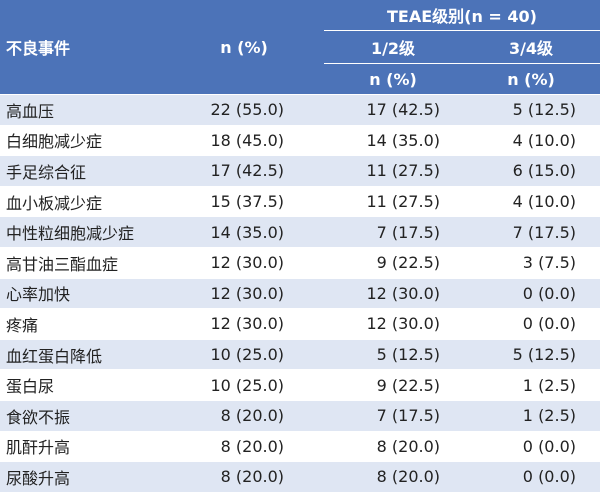 The height and width of the screenshot is (492, 600). What do you see at coordinates (82, 446) in the screenshot?
I see `event-cell: 肌酐升高` at bounding box center [82, 446].